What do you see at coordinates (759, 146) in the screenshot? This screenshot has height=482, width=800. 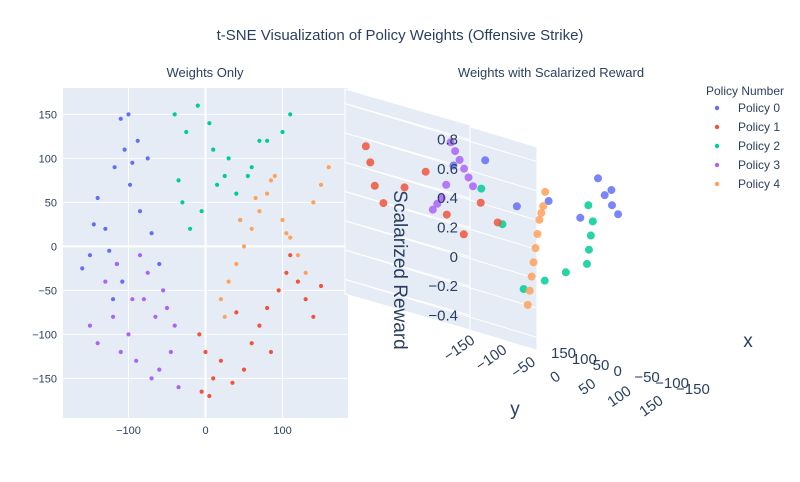 I see `legend-entry: Policy 2` at bounding box center [759, 146].